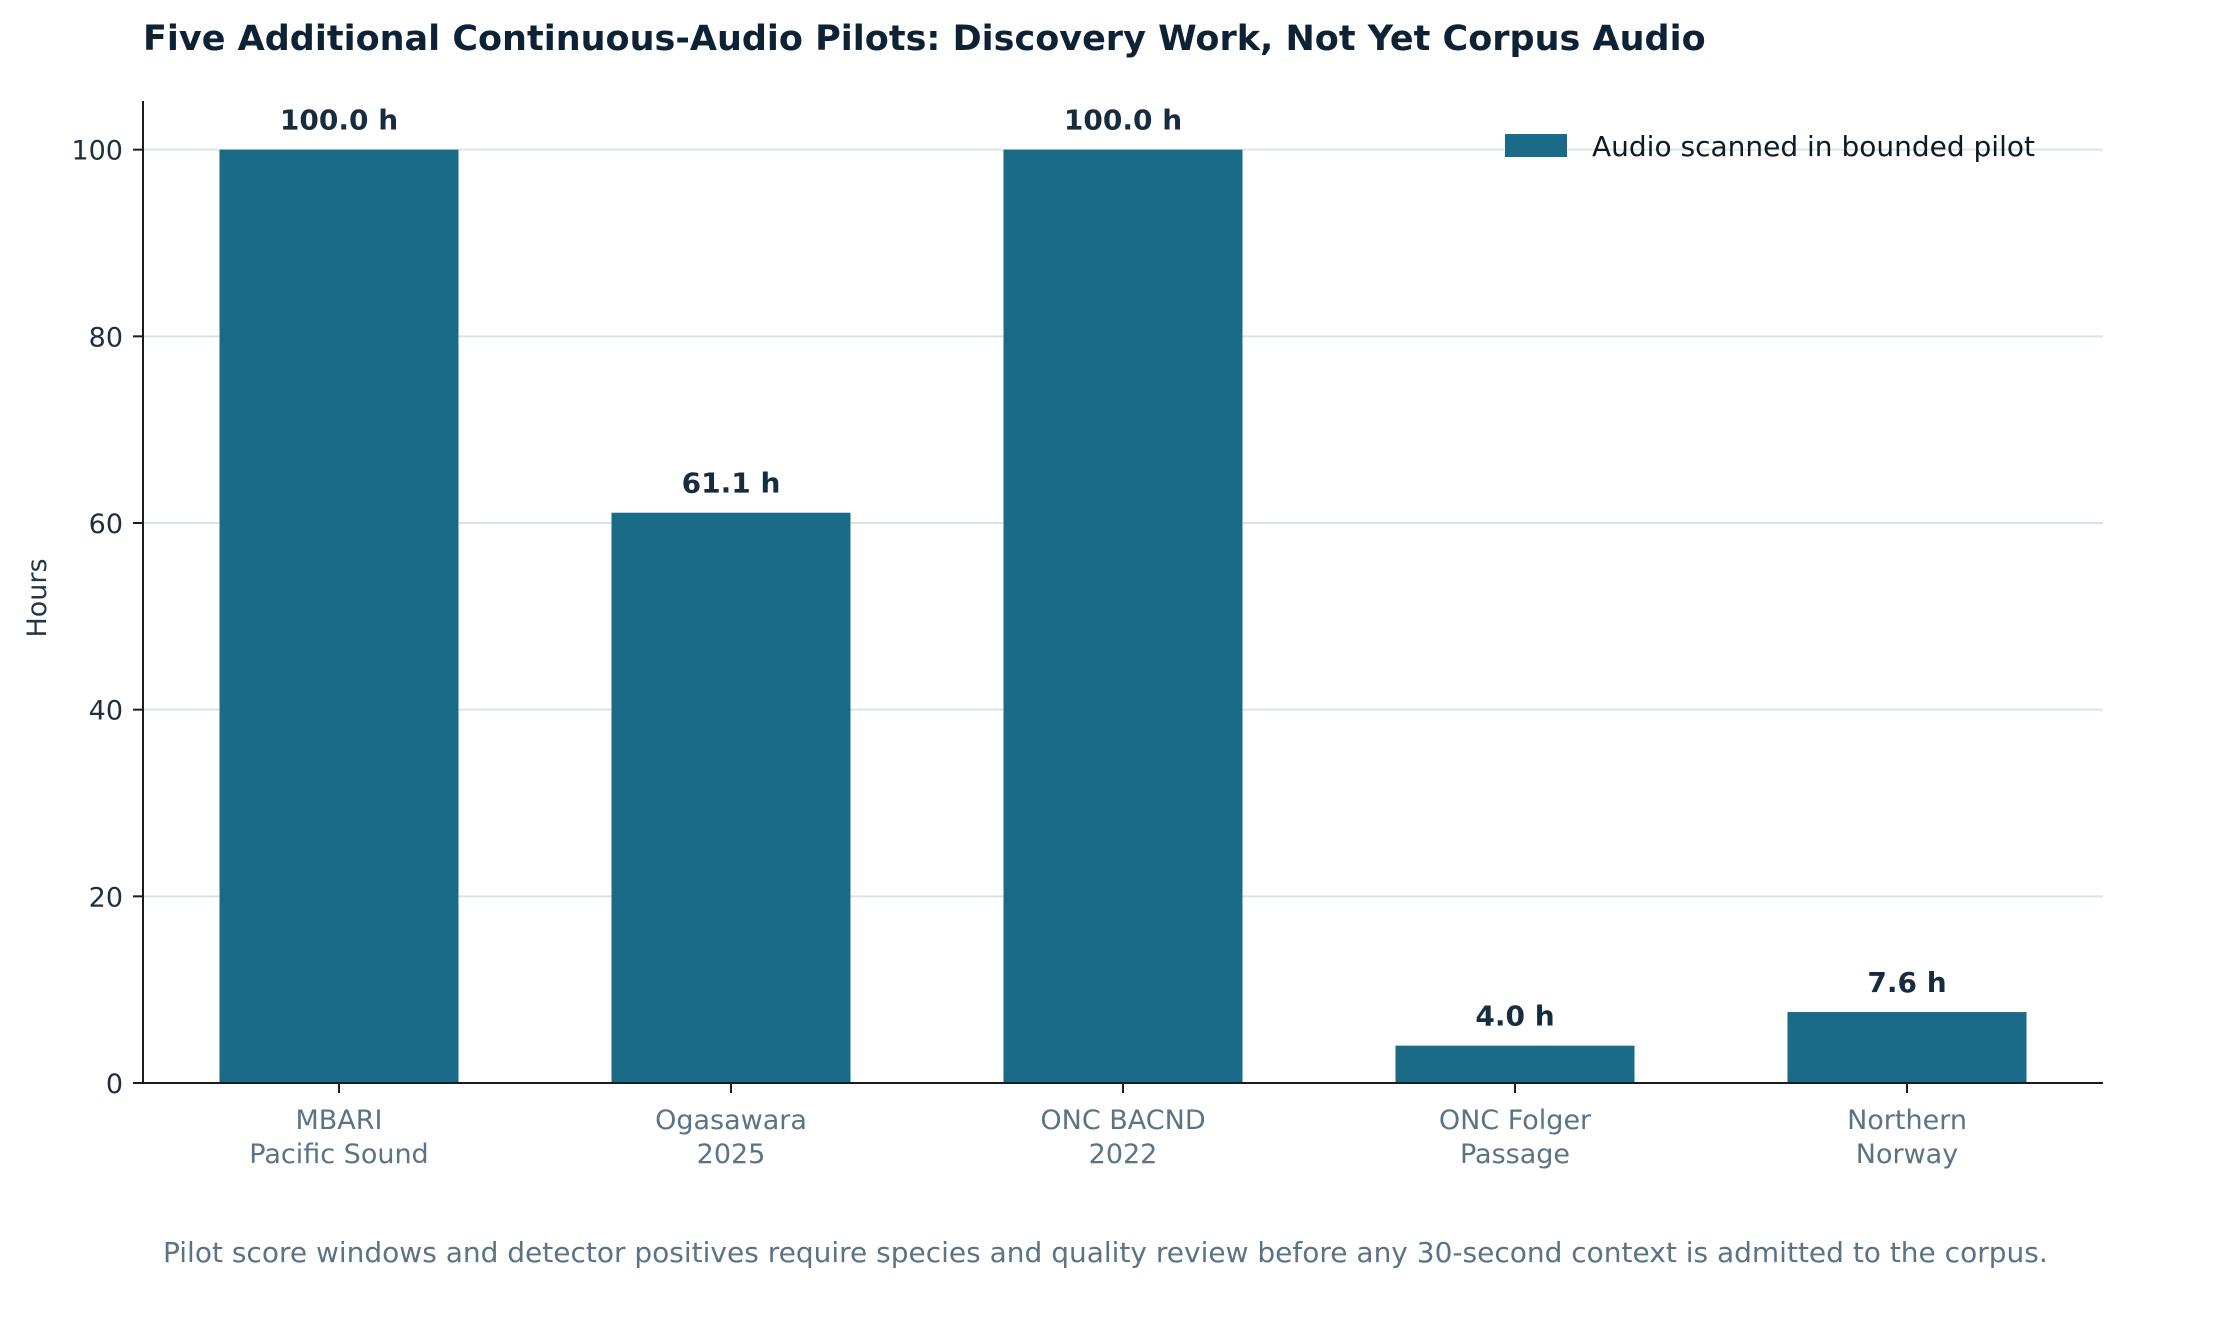 The image size is (2237, 1322). I want to click on x-tick-label: Pacific Sound, so click(338, 1154).